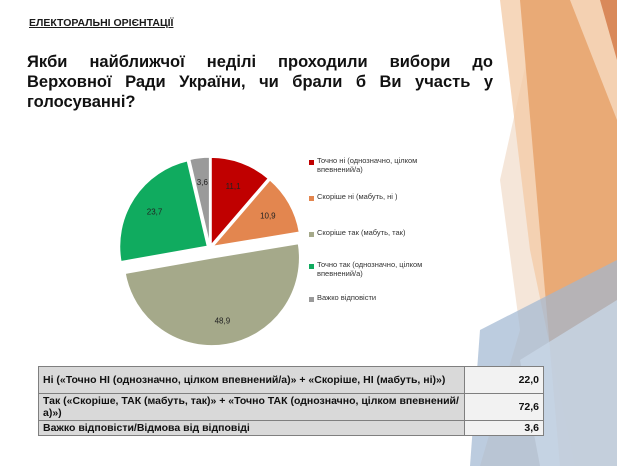 The image size is (617, 466). I want to click on summary-row-value: 72,6, so click(504, 407).